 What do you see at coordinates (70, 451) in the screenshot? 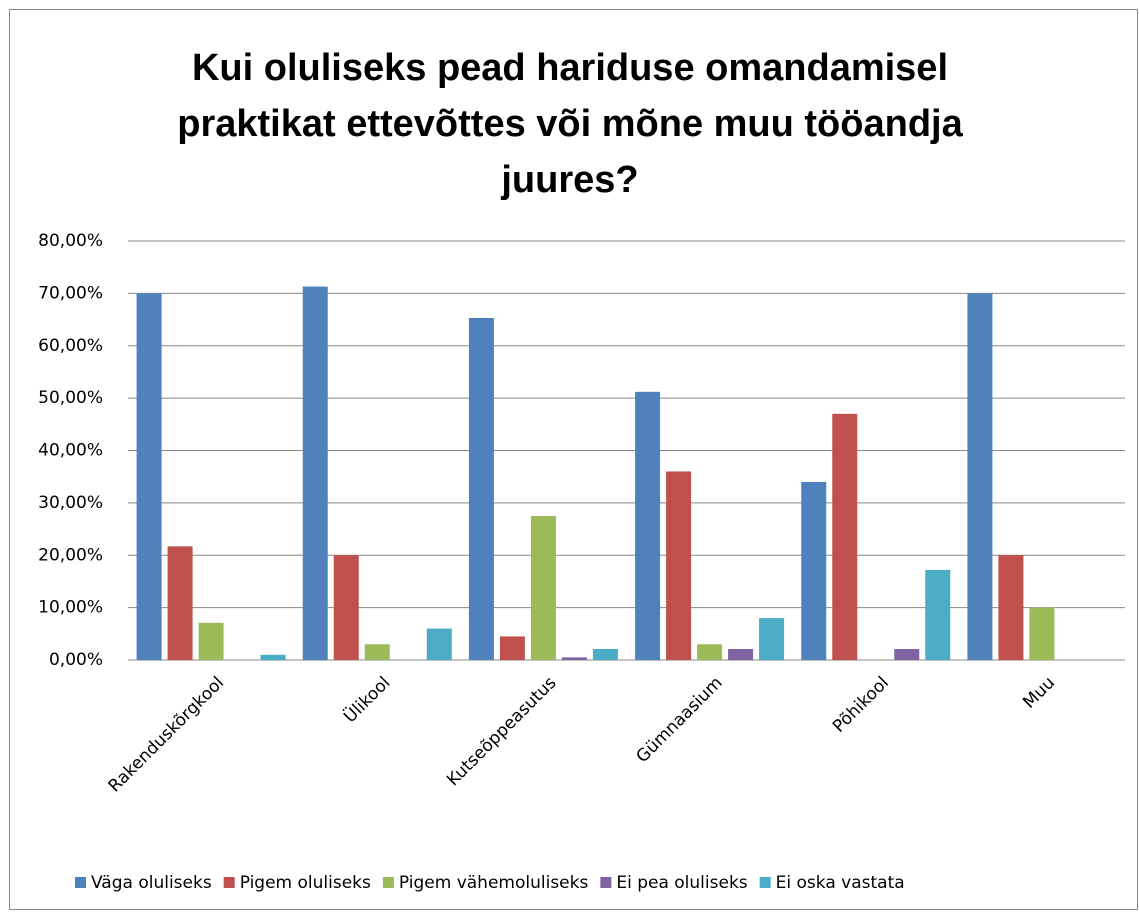
I see `y-tick-label: 40,00%` at bounding box center [70, 451].